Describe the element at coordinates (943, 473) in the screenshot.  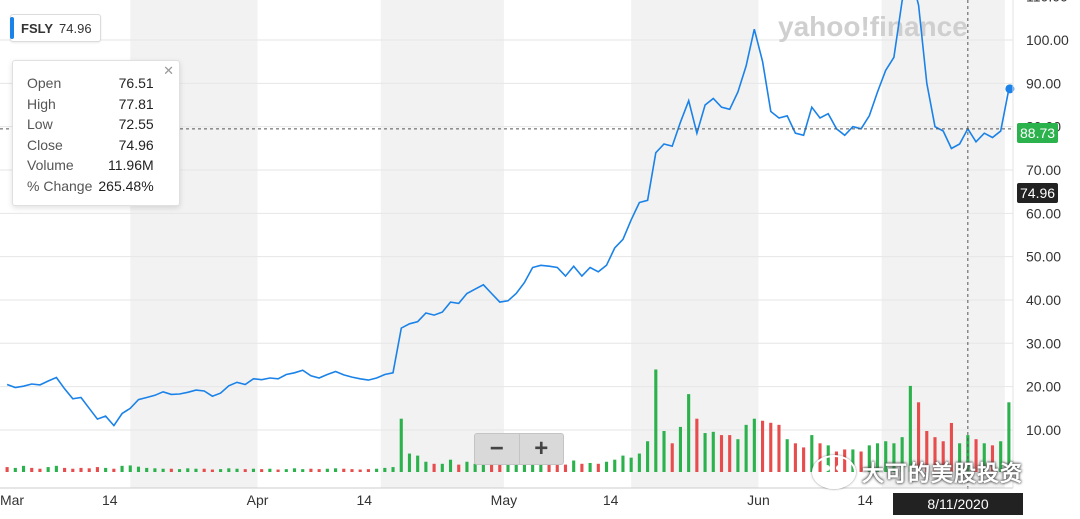
I see `overlay-text: 大可的美股投资` at that location.